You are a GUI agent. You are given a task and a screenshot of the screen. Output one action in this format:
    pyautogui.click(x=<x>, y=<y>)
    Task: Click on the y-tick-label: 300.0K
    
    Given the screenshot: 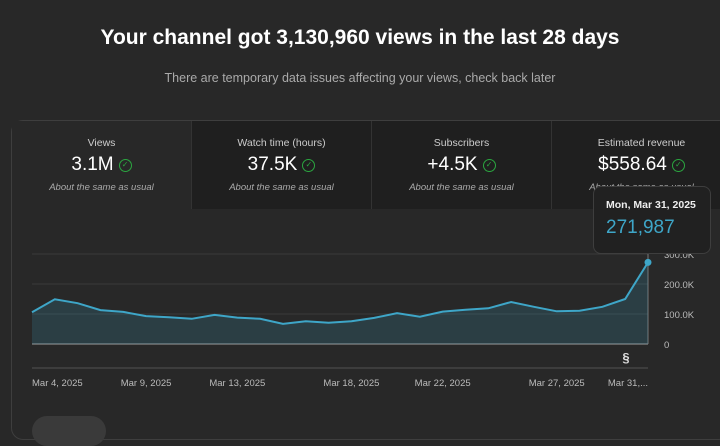 What is the action you would take?
    pyautogui.click(x=679, y=255)
    